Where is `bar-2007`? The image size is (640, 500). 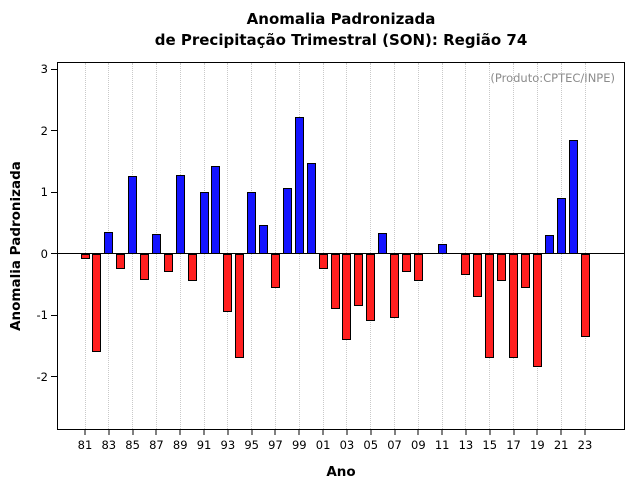 bar-2007 is located at coordinates (395, 286).